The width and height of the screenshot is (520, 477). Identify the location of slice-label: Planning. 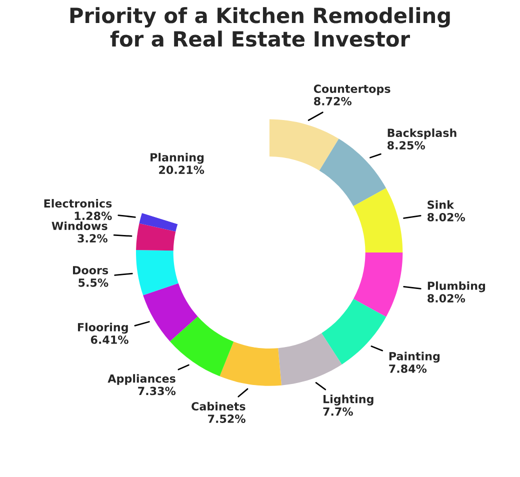
(177, 158).